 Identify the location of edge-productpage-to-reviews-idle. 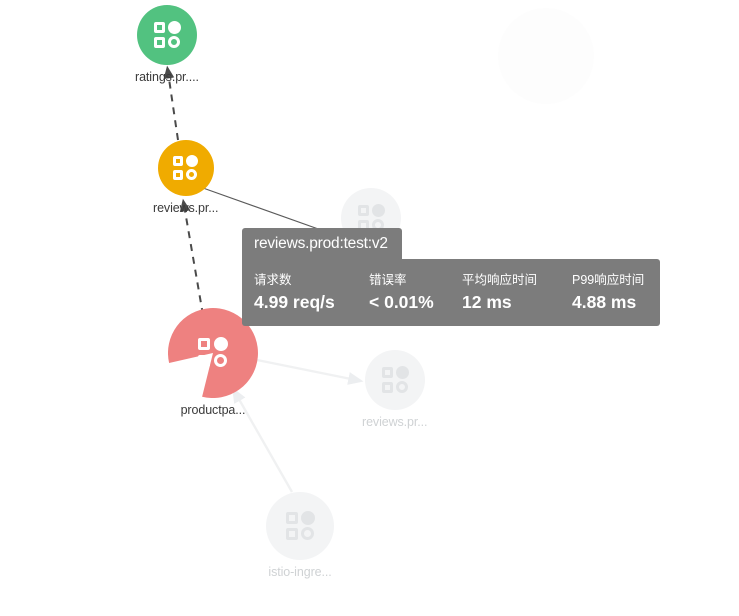
(310, 371).